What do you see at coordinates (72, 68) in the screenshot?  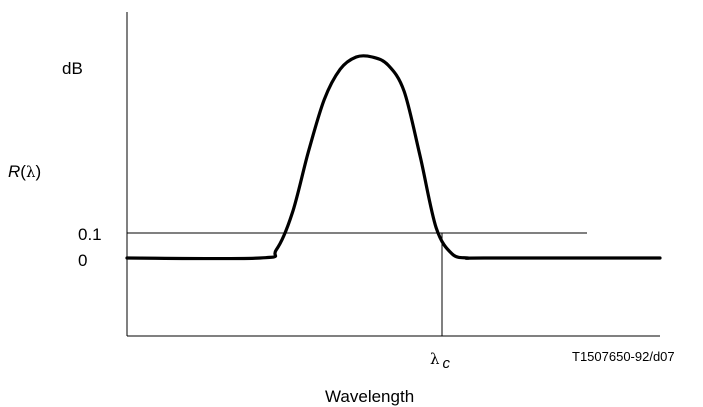 I see `y-unit-label: dB` at bounding box center [72, 68].